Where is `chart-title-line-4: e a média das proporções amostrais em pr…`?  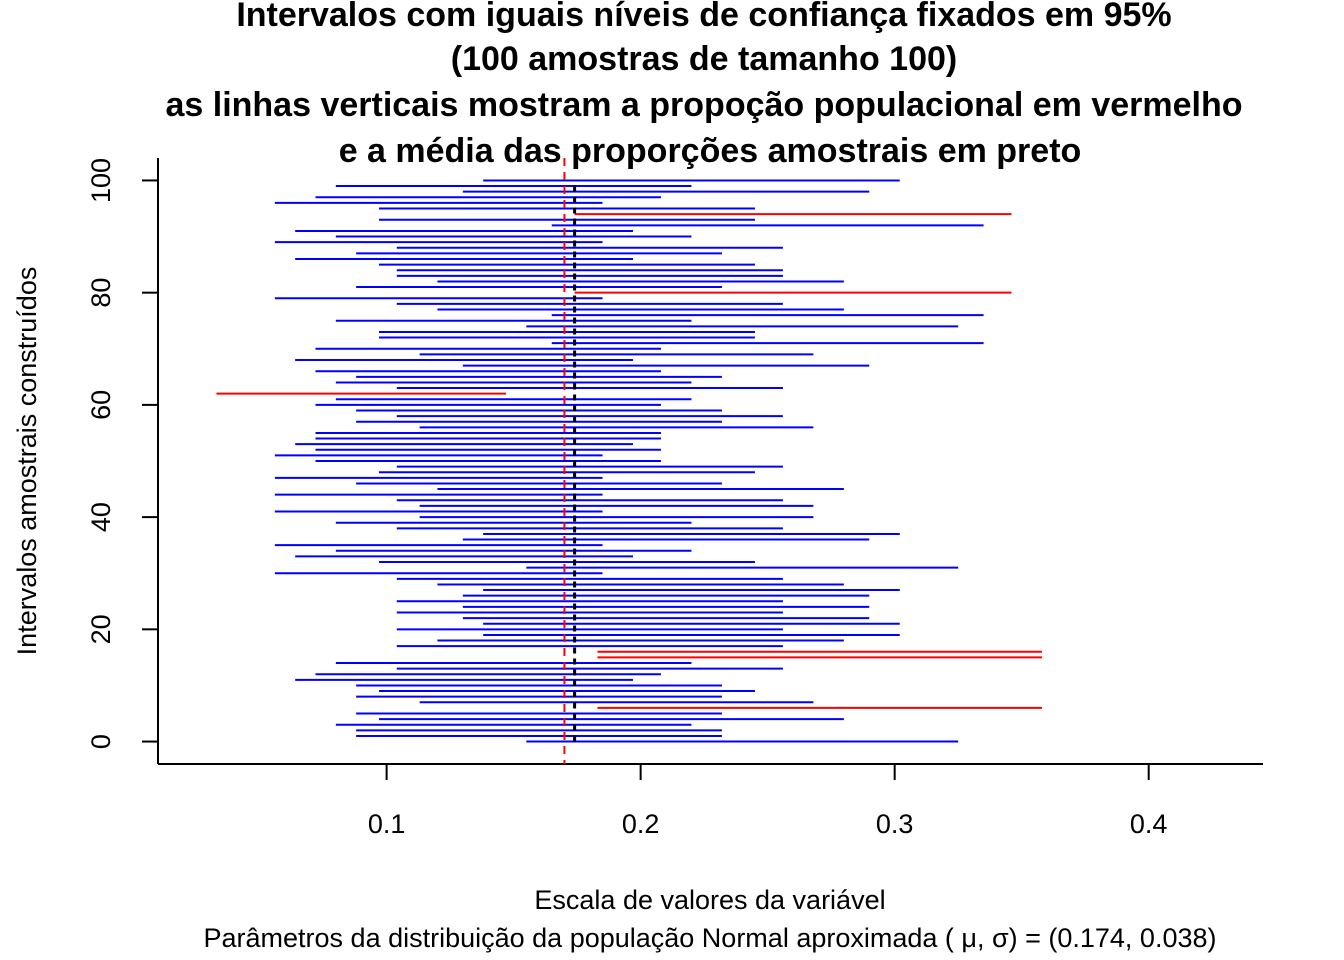 chart-title-line-4: e a média das proporções amostrais em pr… is located at coordinates (710, 151).